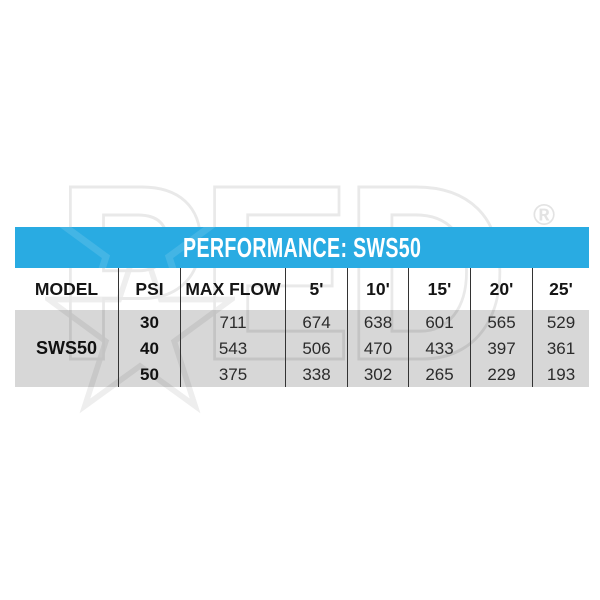 The height and width of the screenshot is (600, 600). I want to click on value-cell-20ft: 397, so click(501, 349).